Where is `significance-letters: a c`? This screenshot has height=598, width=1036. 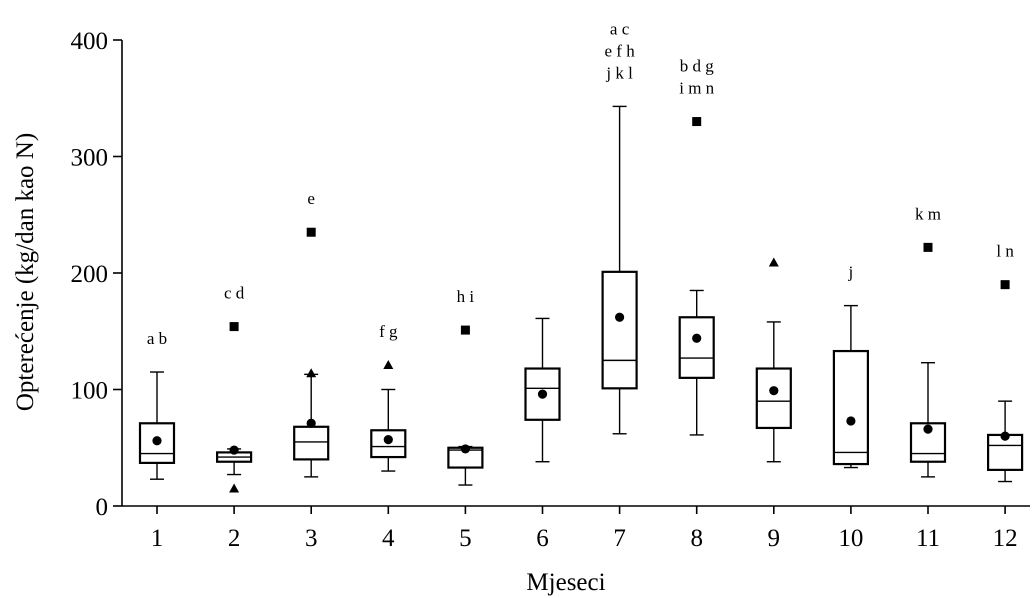 significance-letters: a c is located at coordinates (620, 28).